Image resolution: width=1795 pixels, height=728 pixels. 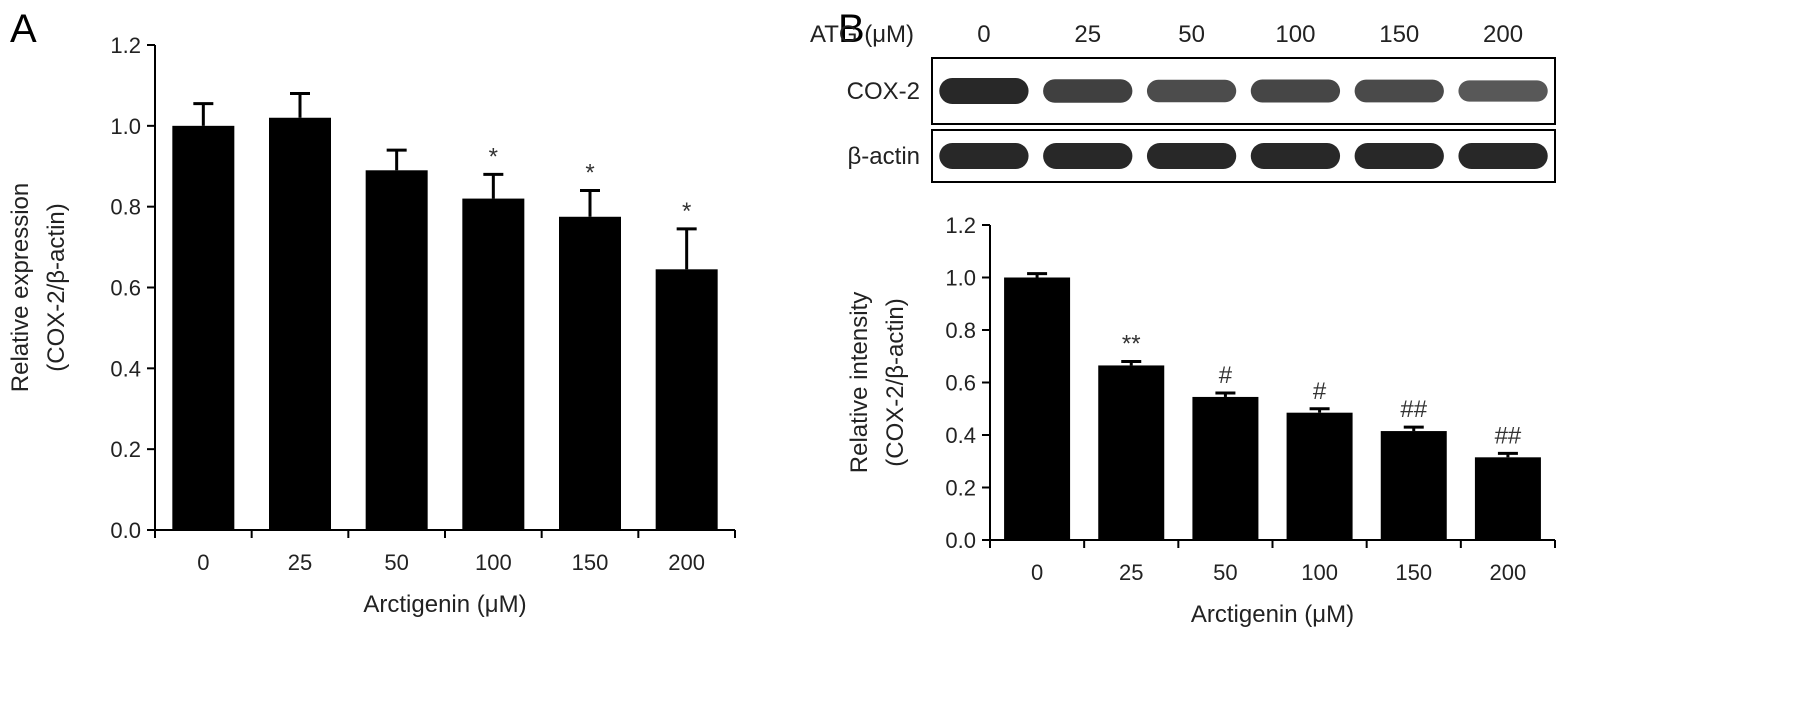 What do you see at coordinates (1399, 34) in the screenshot?
I see `blot-lane-label: 150` at bounding box center [1399, 34].